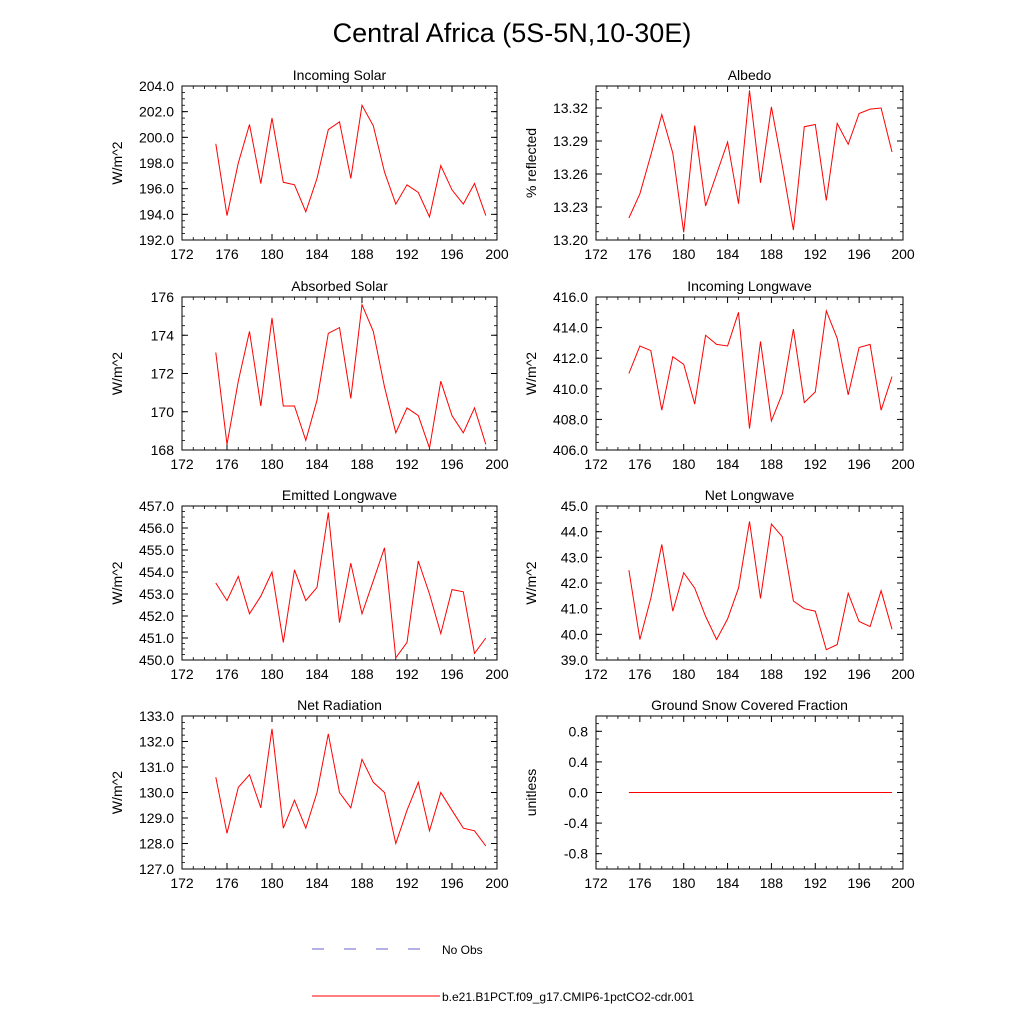 Image resolution: width=1024 pixels, height=1024 pixels. I want to click on y-tick-label: 168, so click(163, 450).